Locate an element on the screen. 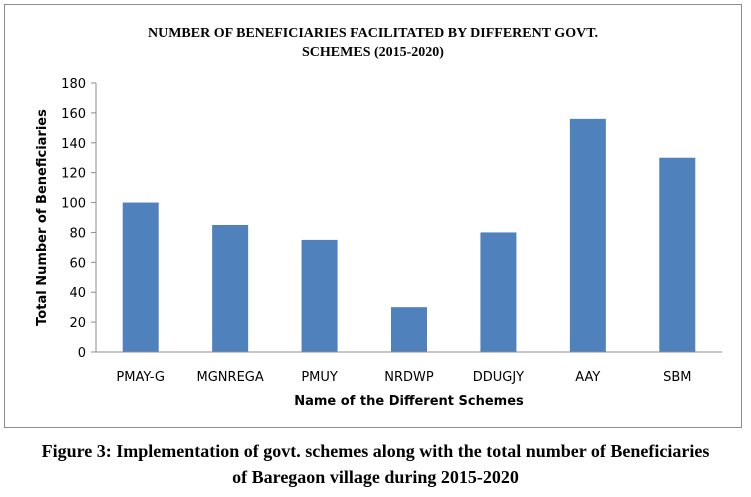 This screenshot has height=497, width=751. y-tick-label: 120 is located at coordinates (73, 174).